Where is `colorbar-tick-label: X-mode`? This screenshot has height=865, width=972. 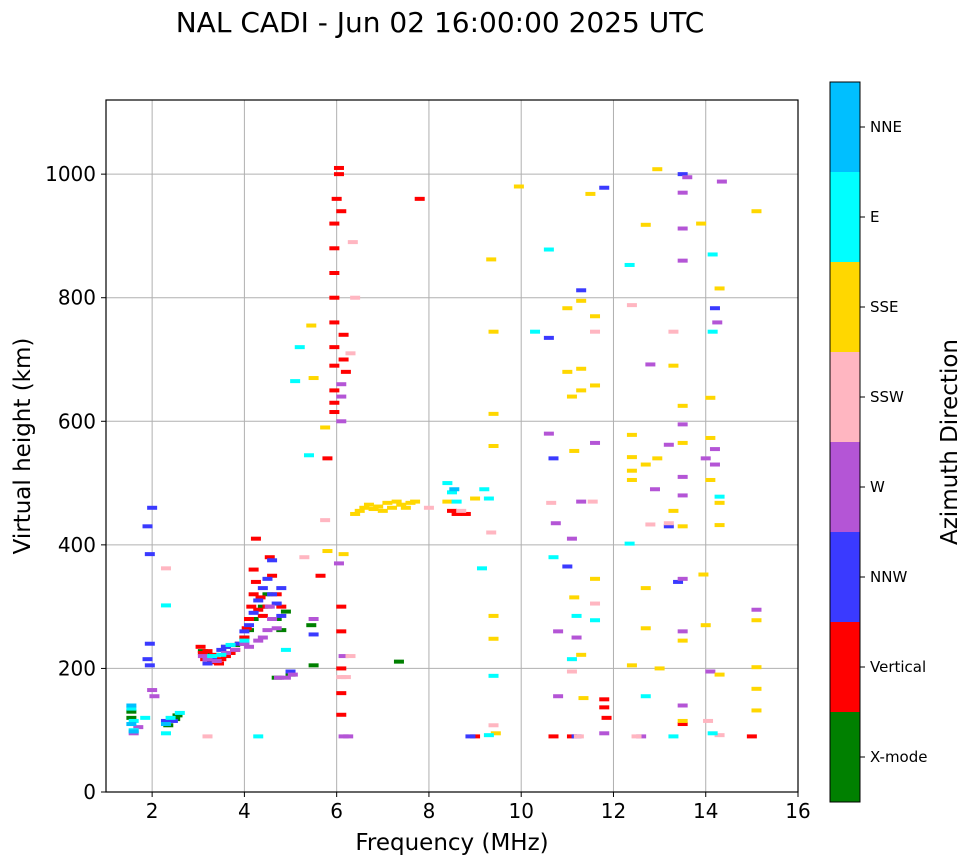 colorbar-tick-label: X-mode is located at coordinates (898, 757).